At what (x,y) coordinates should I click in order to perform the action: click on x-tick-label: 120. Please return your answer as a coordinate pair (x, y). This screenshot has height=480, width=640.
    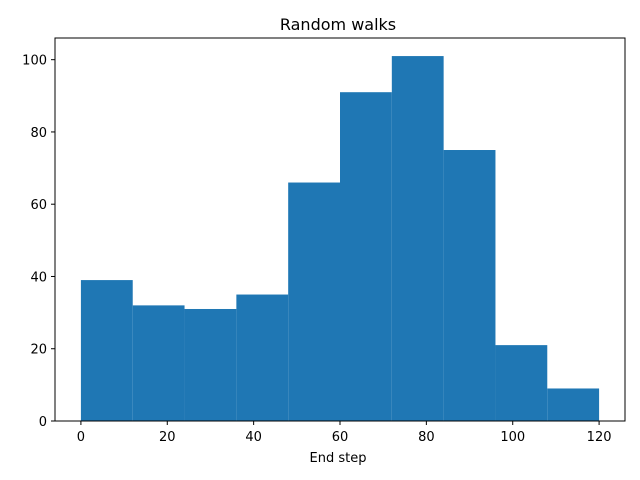
    Looking at the image, I should click on (599, 437).